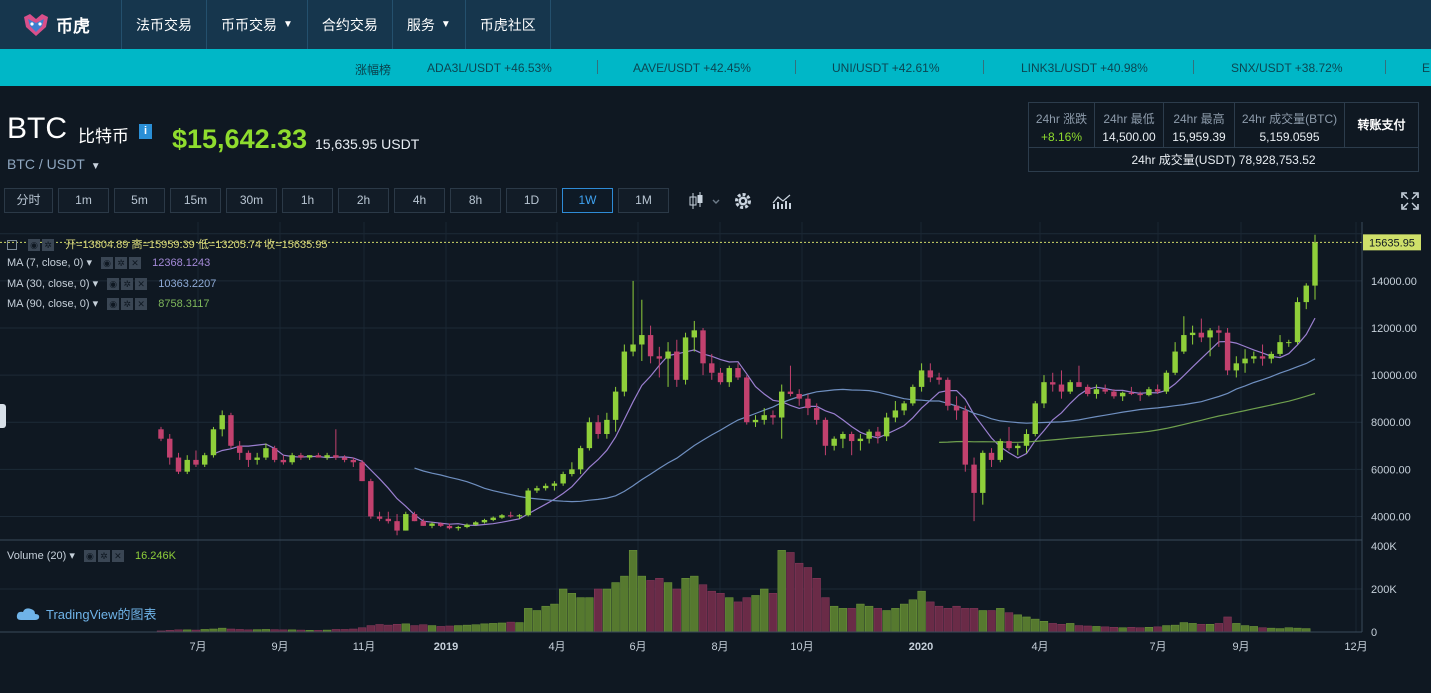 The height and width of the screenshot is (693, 1431). Describe the element at coordinates (12, 245) in the screenshot. I see `collapse-icon` at that location.